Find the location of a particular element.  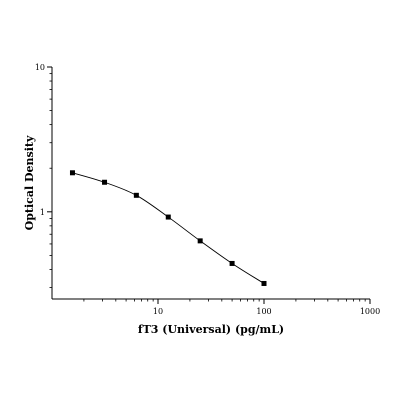

data-points is located at coordinates (168, 228).